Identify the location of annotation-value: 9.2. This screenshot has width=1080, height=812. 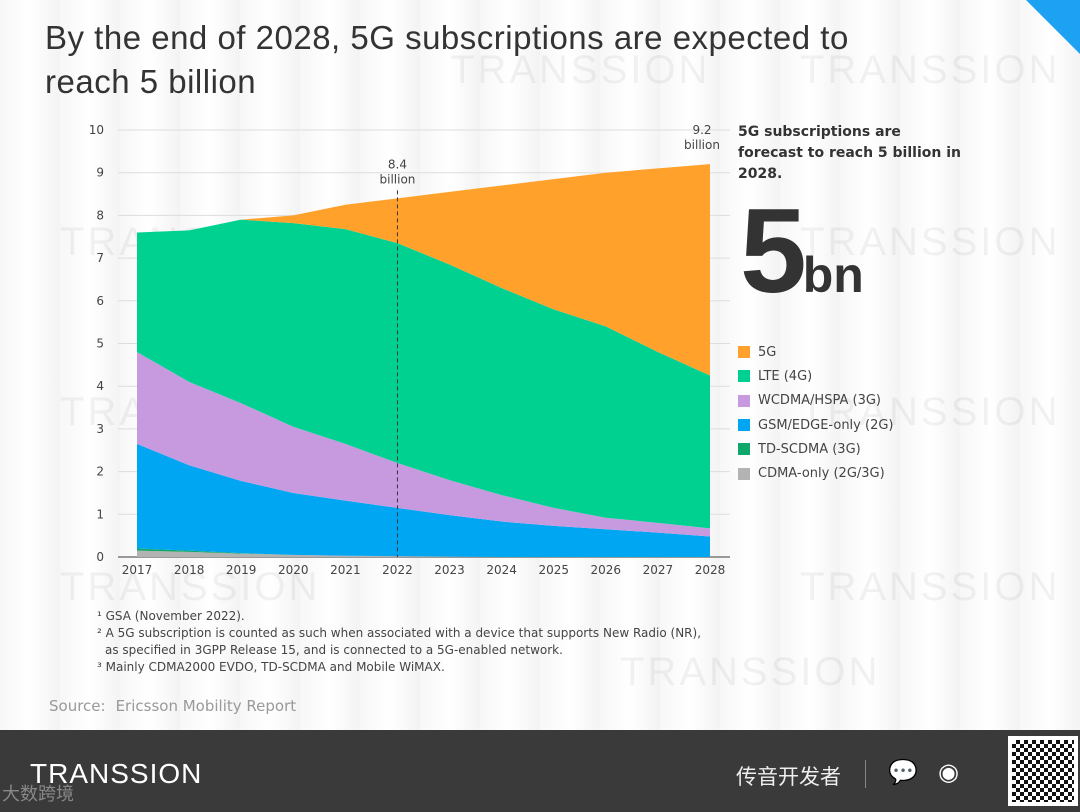
(701, 130).